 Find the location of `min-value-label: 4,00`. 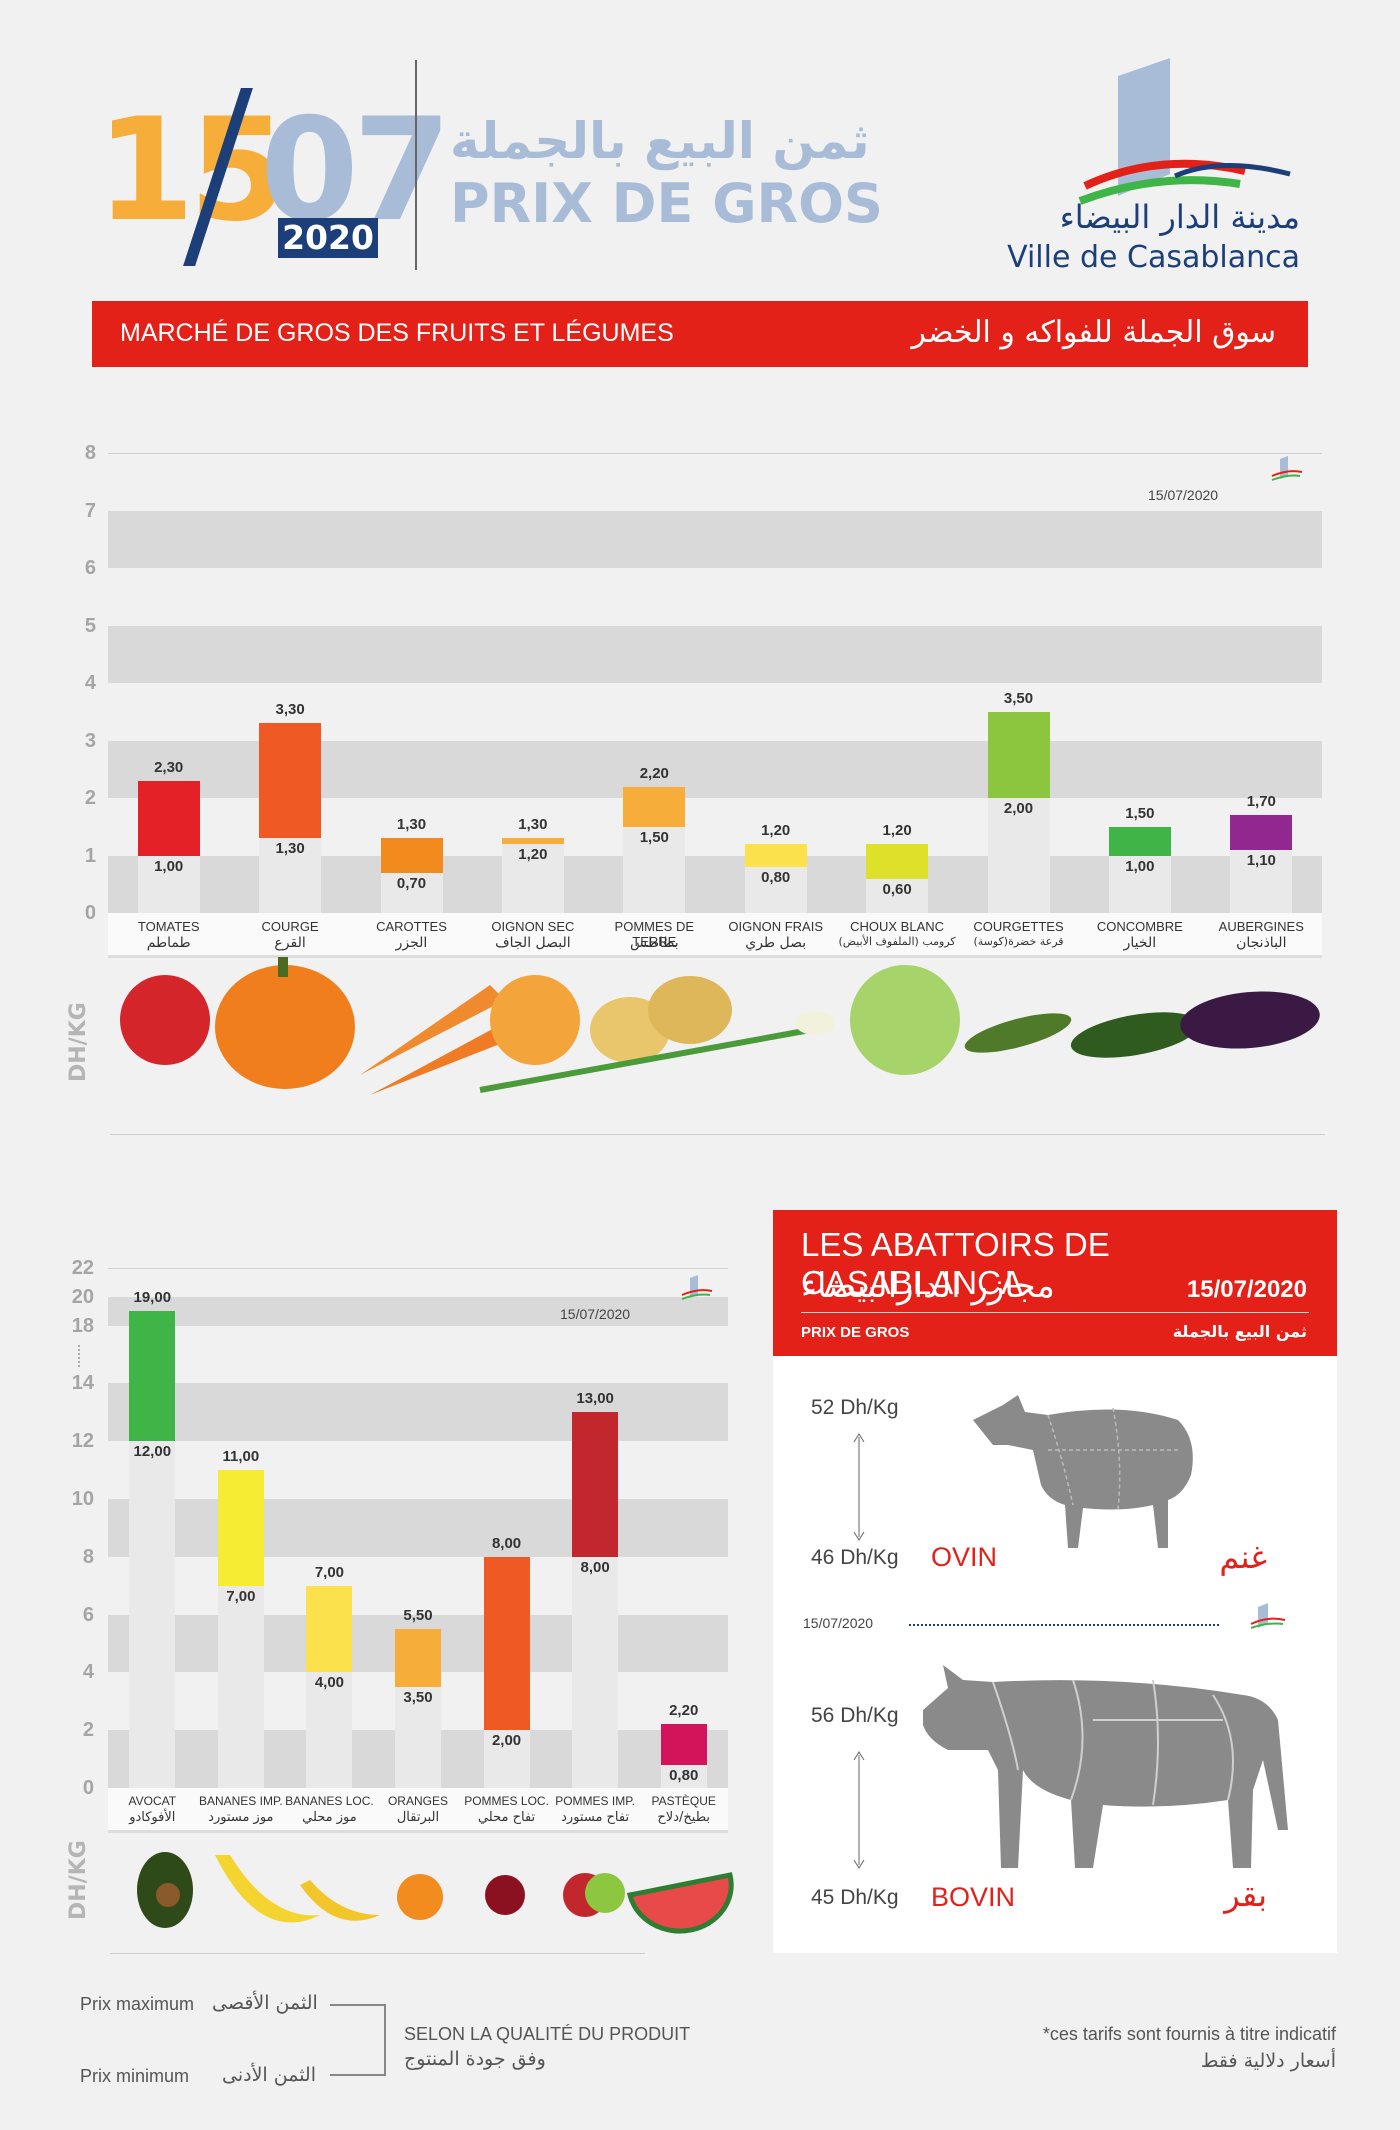

min-value-label: 4,00 is located at coordinates (329, 1683).